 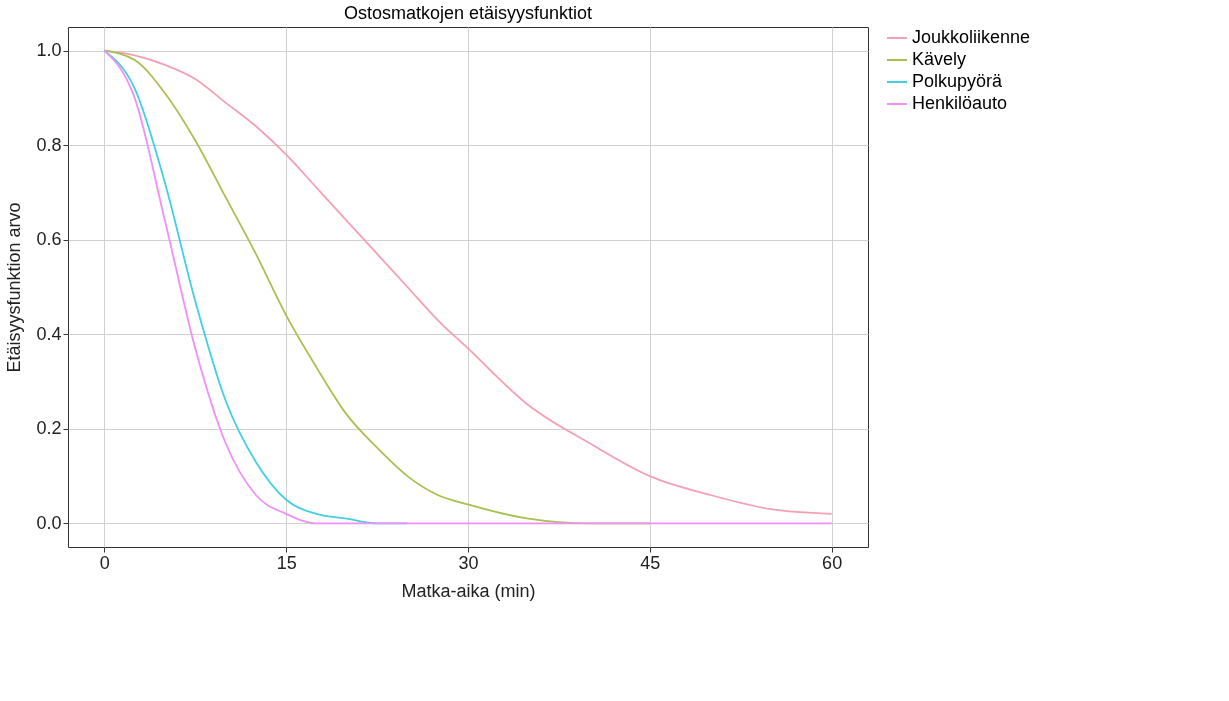 What do you see at coordinates (104, 562) in the screenshot?
I see `x-tick-label: 0` at bounding box center [104, 562].